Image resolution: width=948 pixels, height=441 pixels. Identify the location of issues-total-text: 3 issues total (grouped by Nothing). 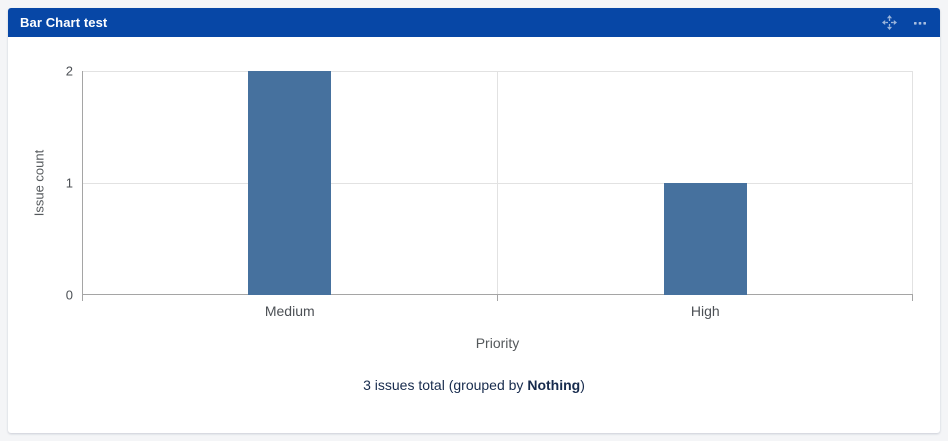
(474, 385).